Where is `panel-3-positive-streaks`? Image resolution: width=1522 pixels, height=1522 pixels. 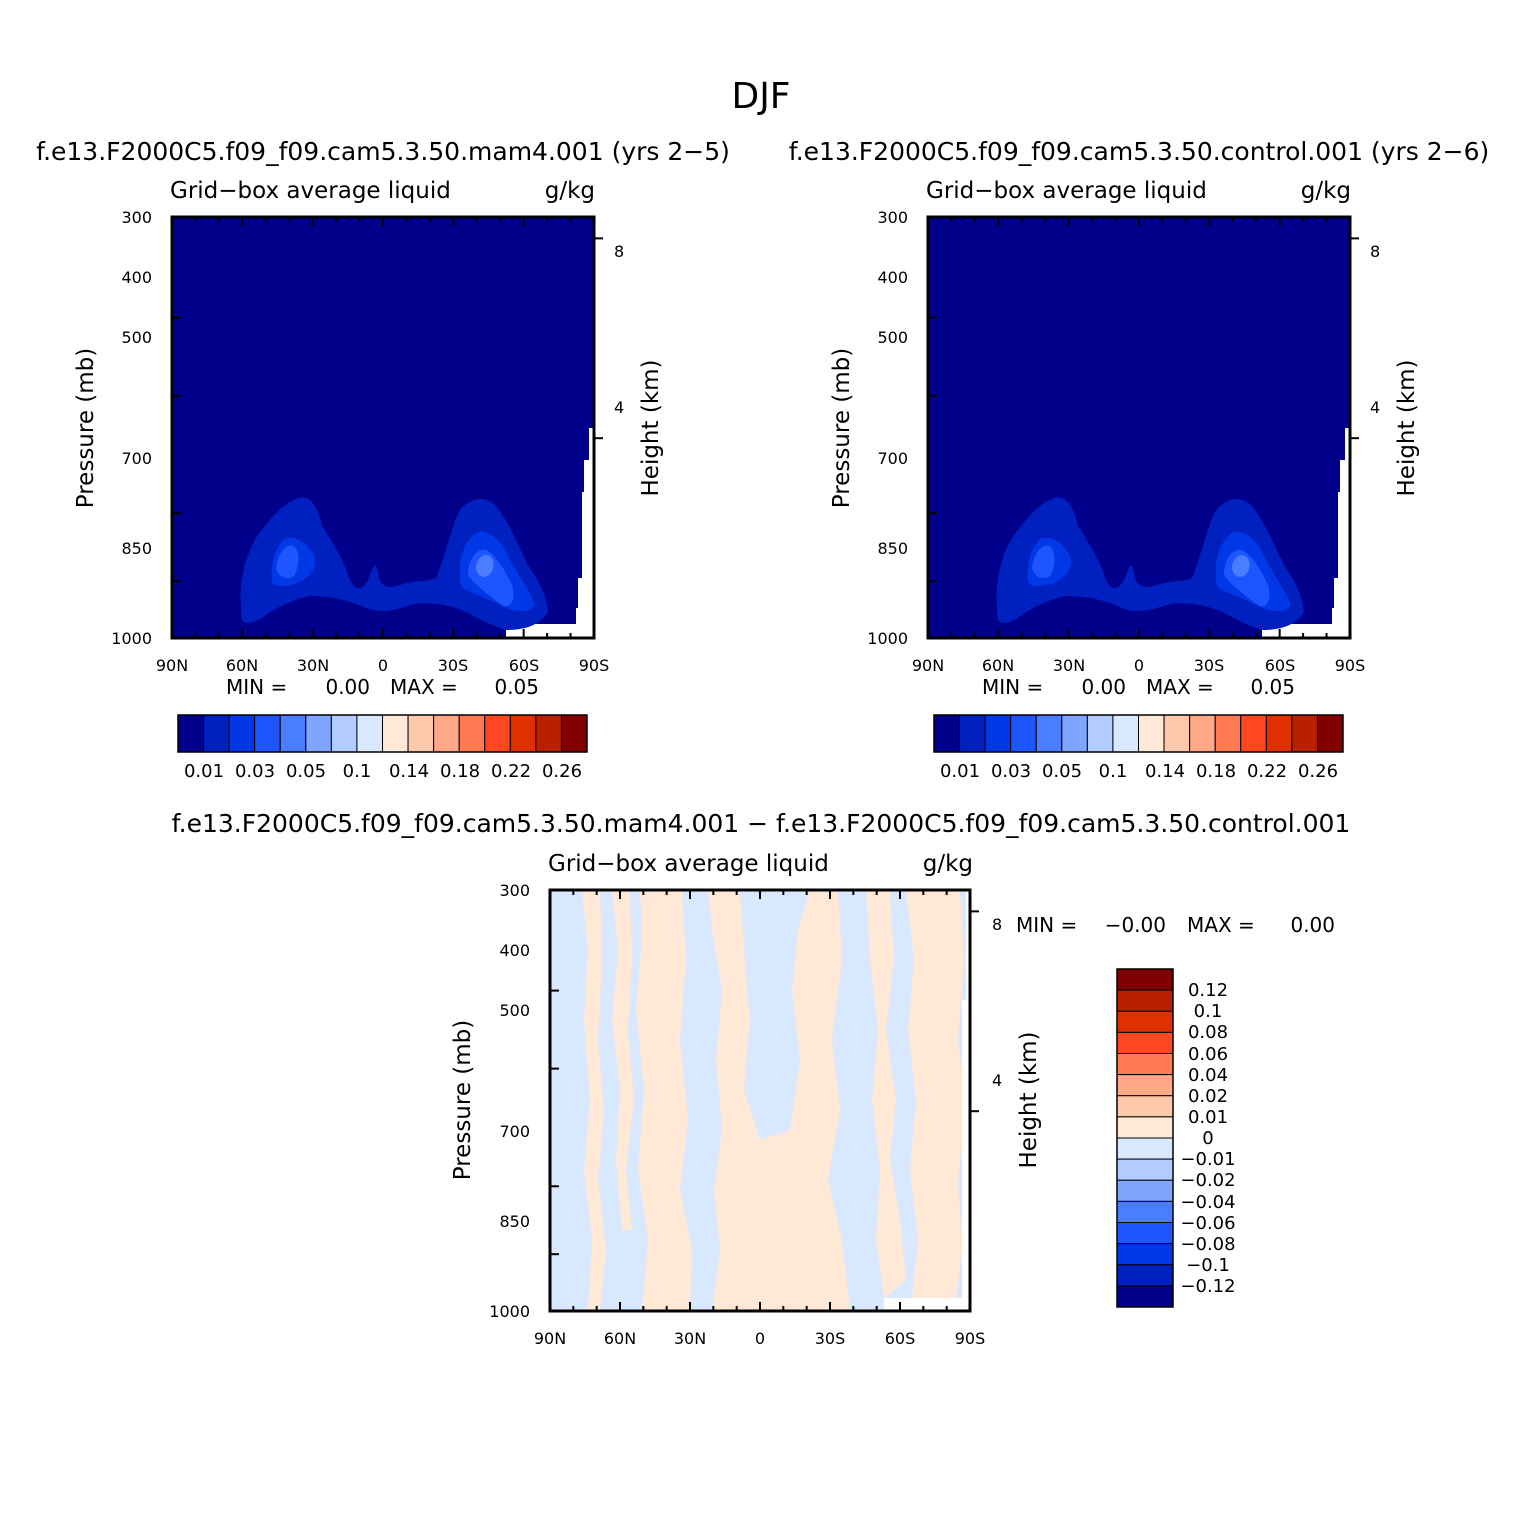 panel-3-positive-streaks is located at coordinates (774, 1100).